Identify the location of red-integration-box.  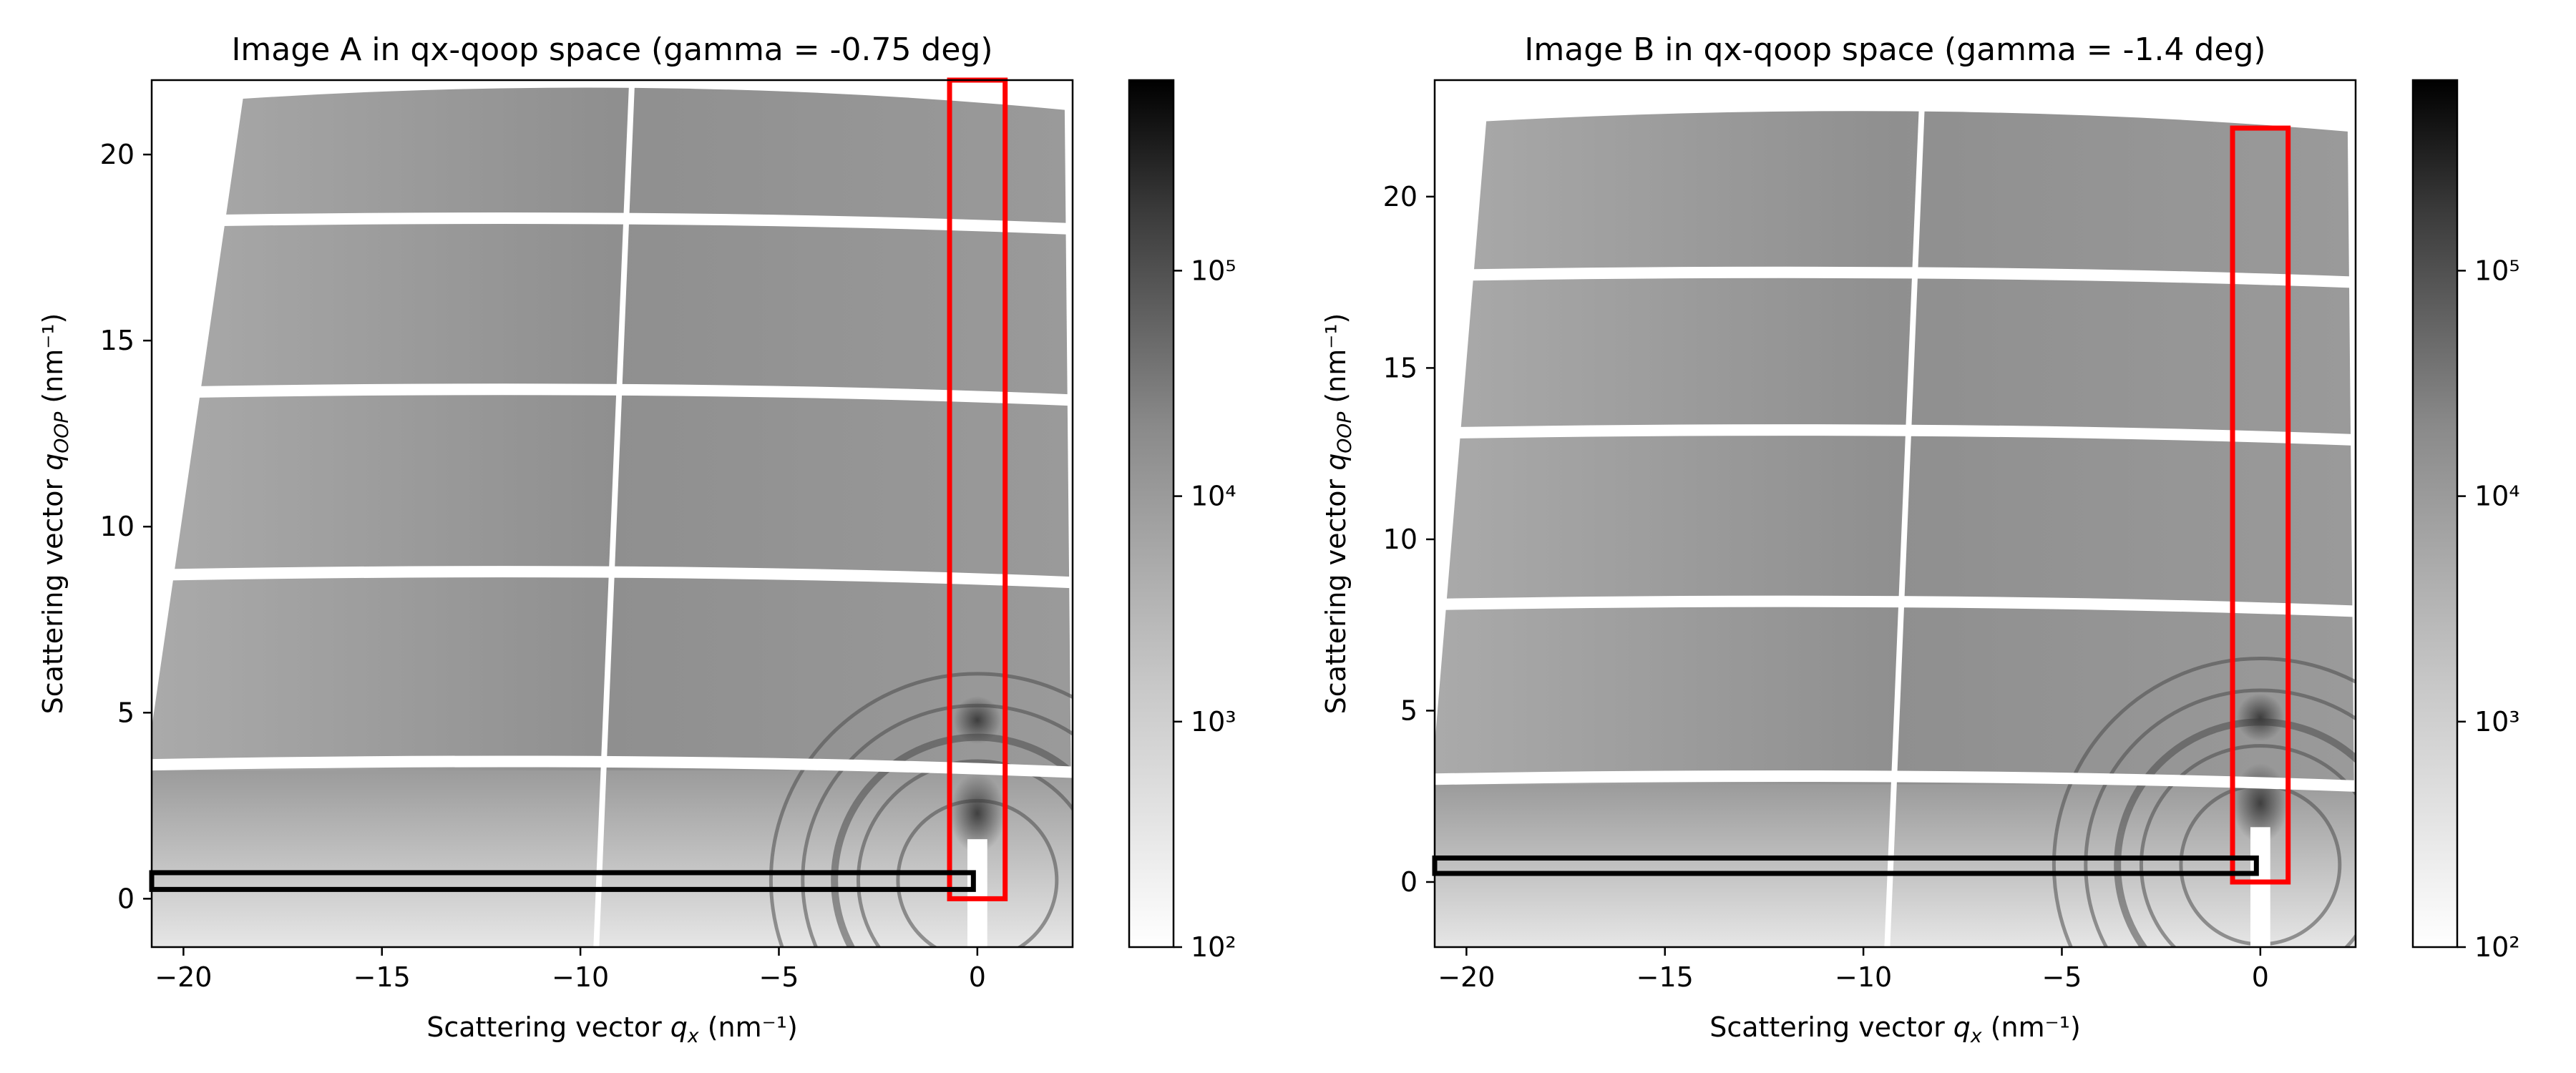
(2260, 505).